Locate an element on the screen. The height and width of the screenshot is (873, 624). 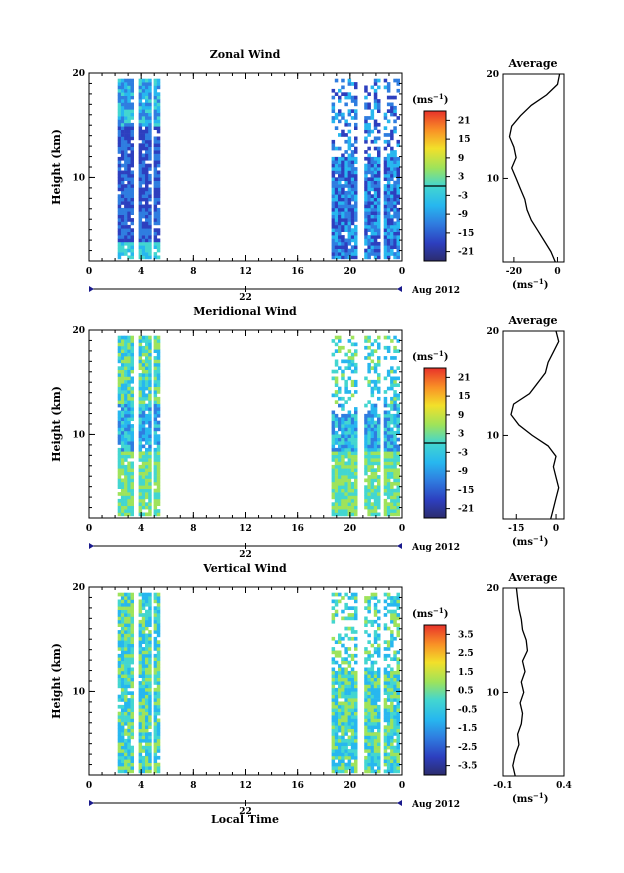
colorbar-tick-label: -3.5 is located at coordinates (467, 767).